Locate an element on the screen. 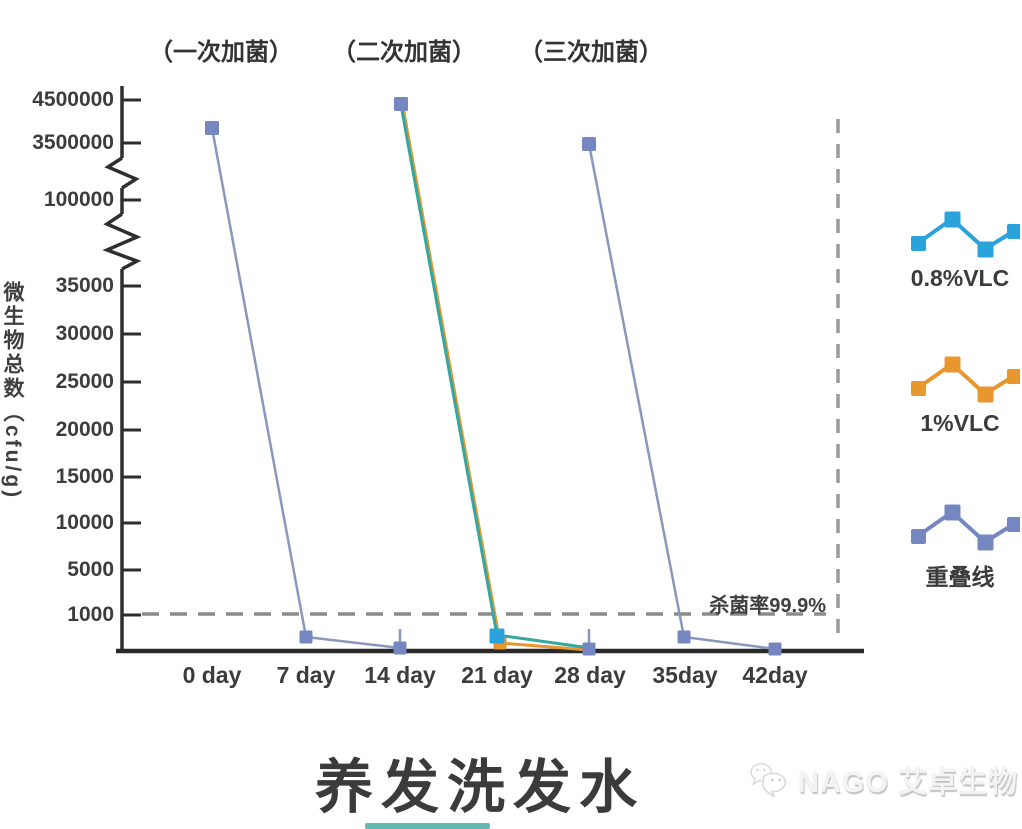 This screenshot has width=1022, height=829. watermark: NAGO 艾卓生物 is located at coordinates (883, 780).